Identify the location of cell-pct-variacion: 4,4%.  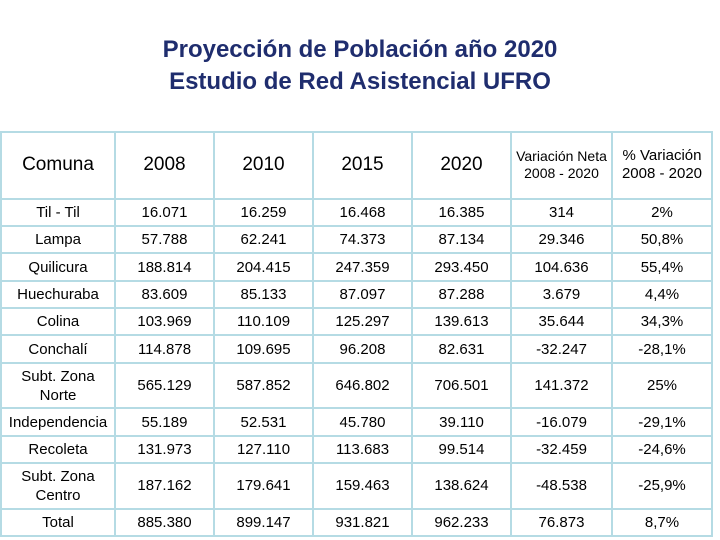
(662, 294).